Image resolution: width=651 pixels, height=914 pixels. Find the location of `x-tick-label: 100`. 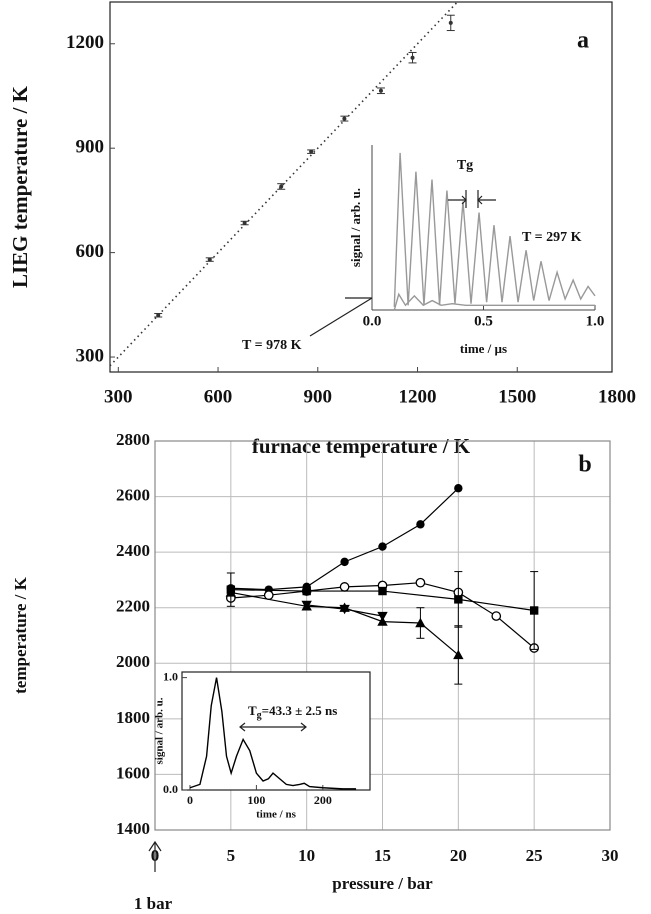

x-tick-label: 100 is located at coordinates (256, 800).